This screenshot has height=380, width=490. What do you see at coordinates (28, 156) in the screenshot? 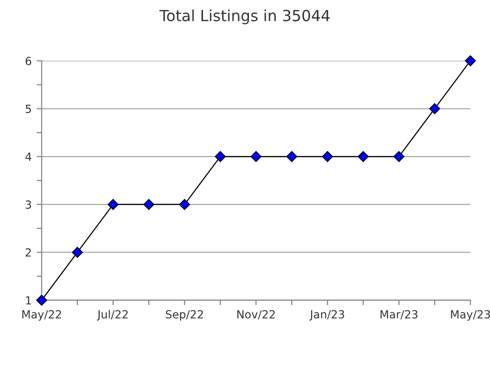
I see `y-tick-label: 4` at bounding box center [28, 156].